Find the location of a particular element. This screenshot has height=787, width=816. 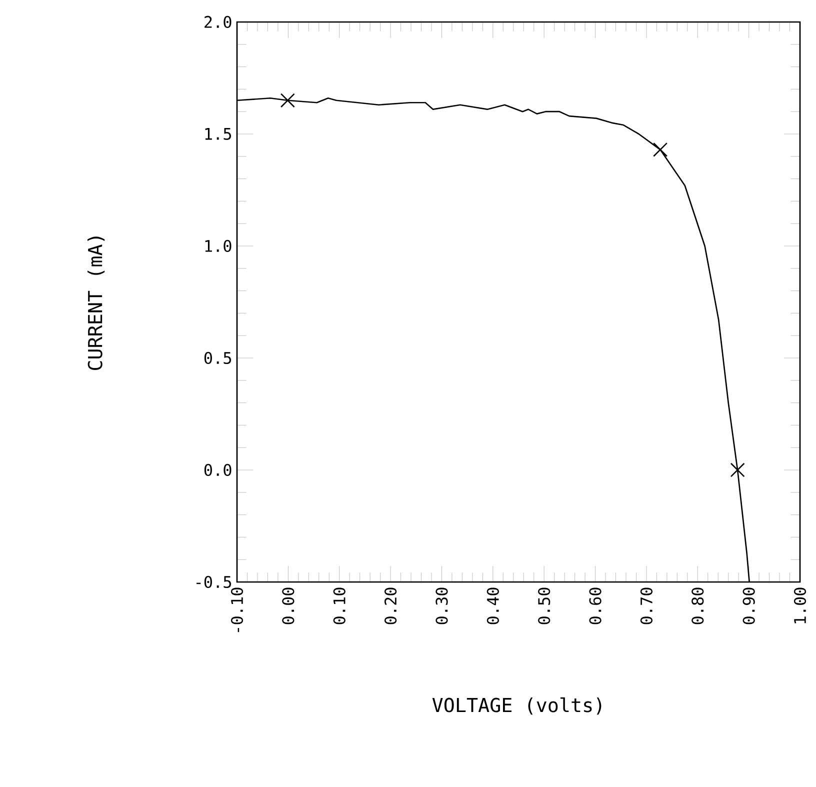

x-tick-label: -0.10 is located at coordinates (237, 610).